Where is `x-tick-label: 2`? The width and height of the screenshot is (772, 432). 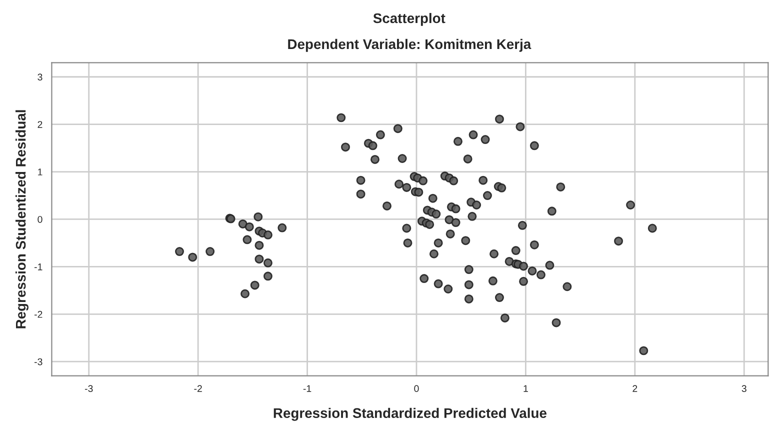
x-tick-label: 2 is located at coordinates (635, 388).